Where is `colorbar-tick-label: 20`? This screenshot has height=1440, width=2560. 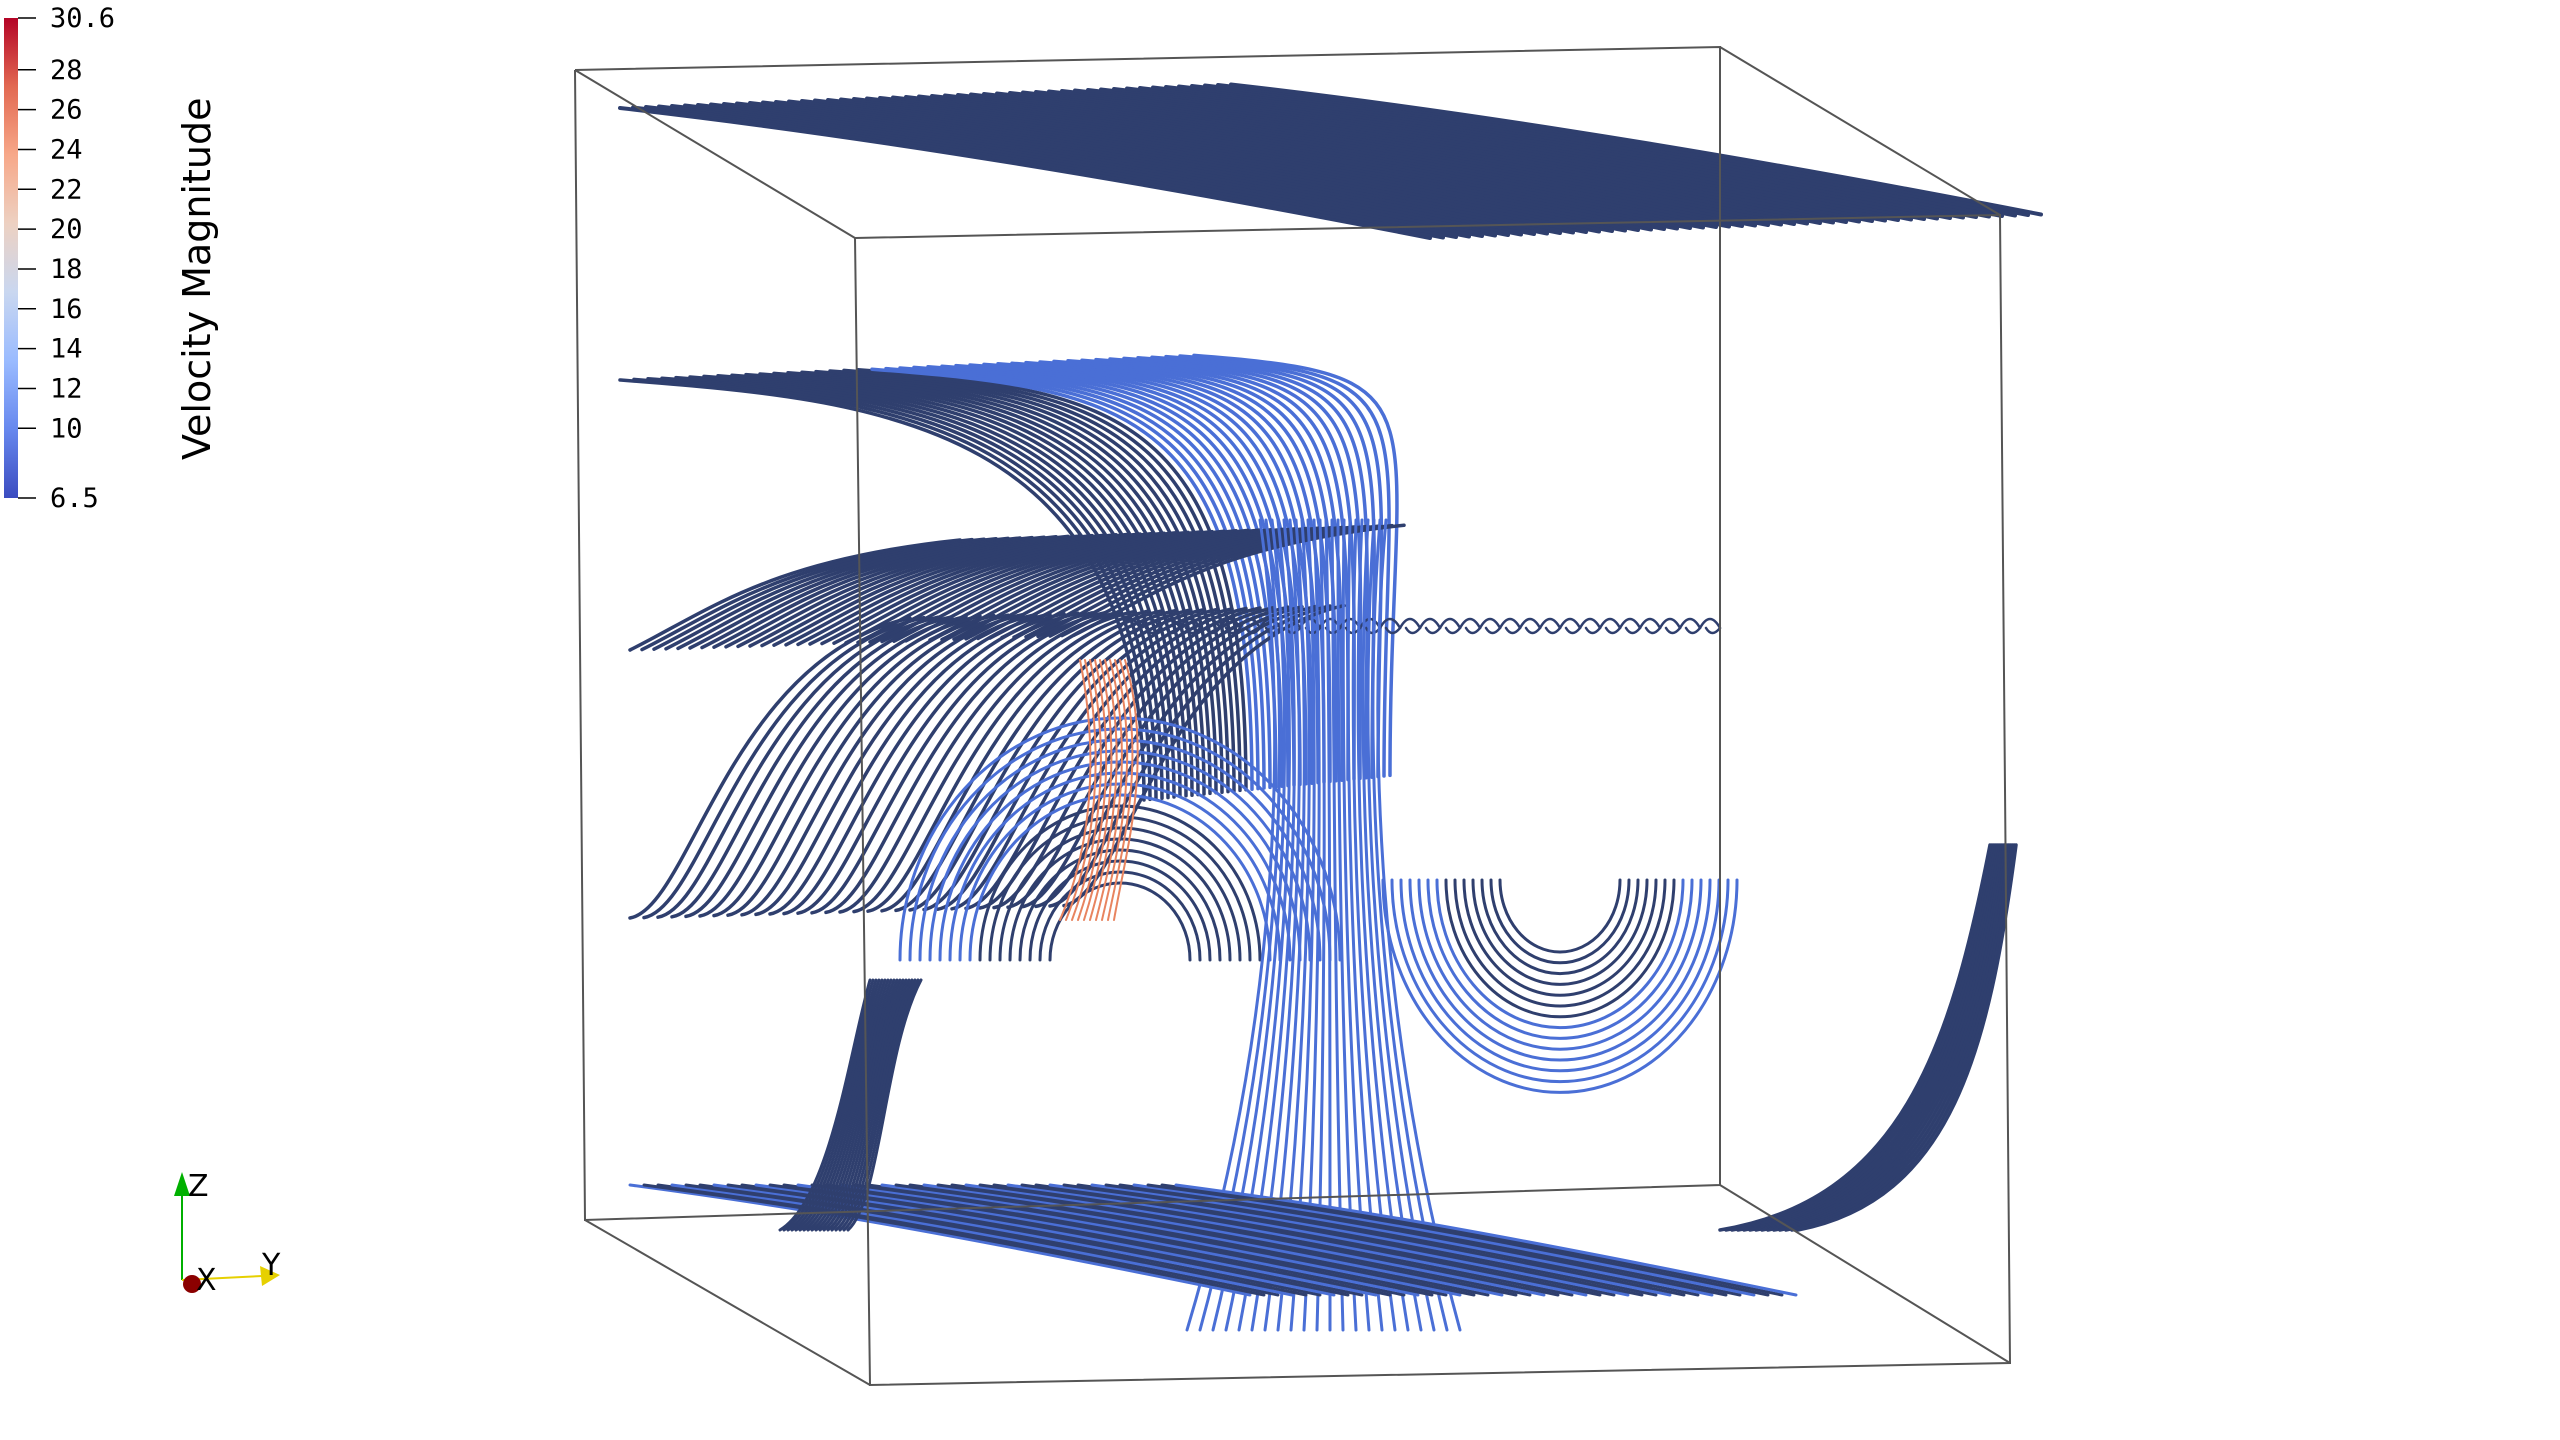
colorbar-tick-label: 20 is located at coordinates (66, 229).